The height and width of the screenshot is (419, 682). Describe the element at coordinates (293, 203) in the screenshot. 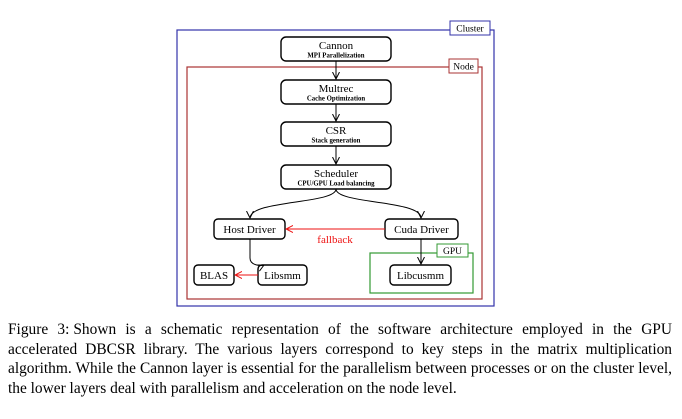

I see `arrow-scheduler-host` at that location.